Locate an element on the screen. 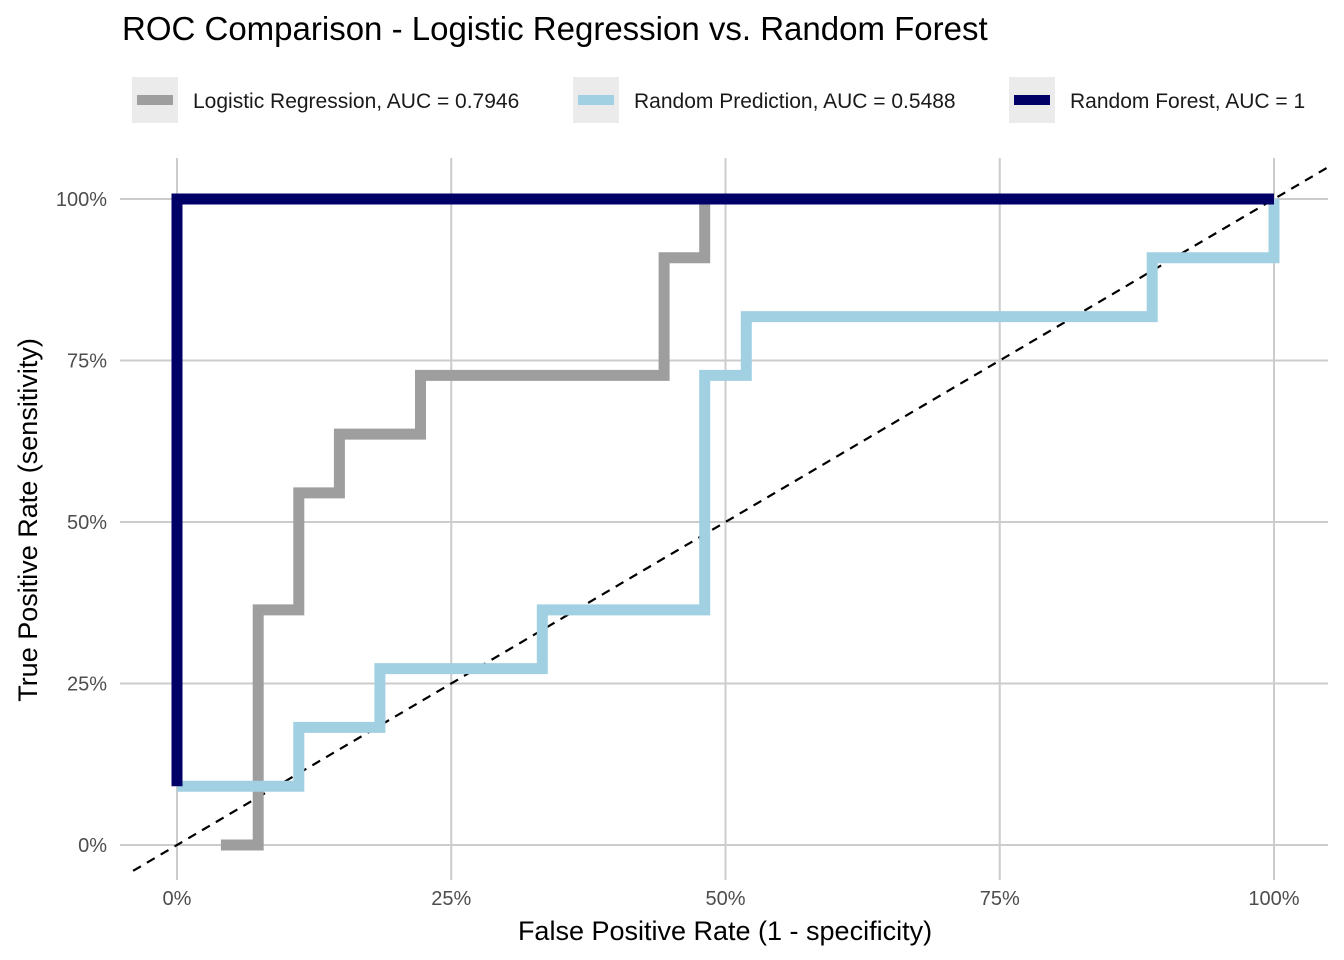  y-tick-label: 0% is located at coordinates (92, 846).